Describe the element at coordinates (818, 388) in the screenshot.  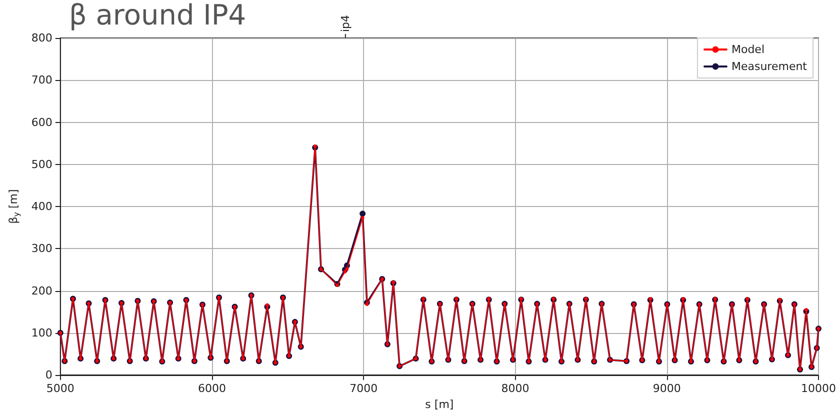
I see `x-tick-label: 10000` at that location.